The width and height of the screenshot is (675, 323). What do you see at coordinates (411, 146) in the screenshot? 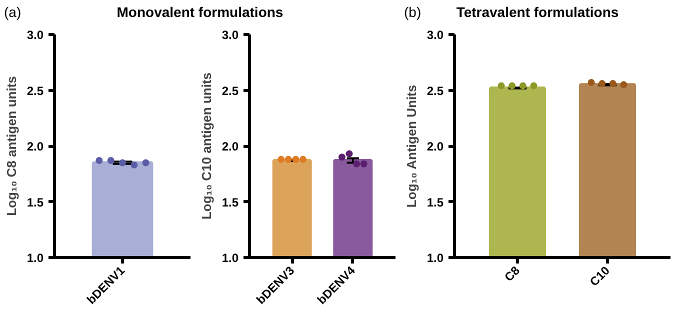
I see `y-axis-title: Log₁₀ Antigen Units` at bounding box center [411, 146].